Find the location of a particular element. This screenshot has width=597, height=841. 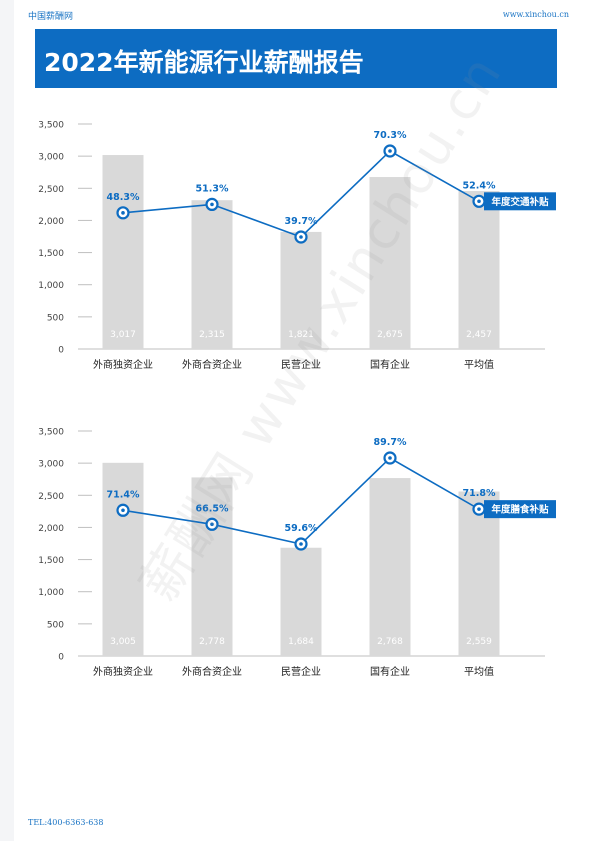

line-point-label: 70.3% is located at coordinates (390, 135).